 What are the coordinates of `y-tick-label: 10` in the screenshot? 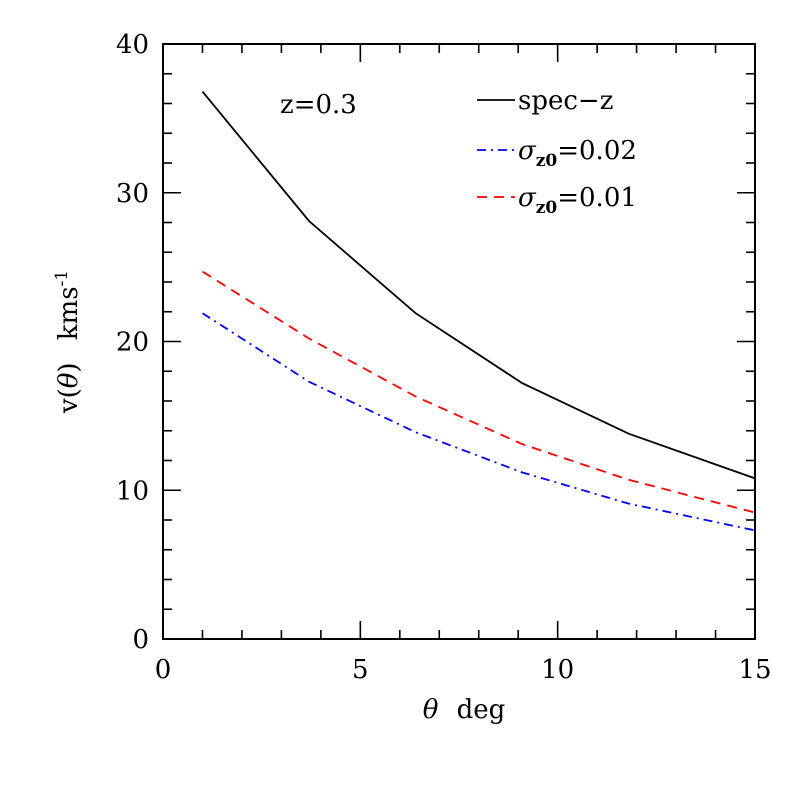 It's located at (132, 491).